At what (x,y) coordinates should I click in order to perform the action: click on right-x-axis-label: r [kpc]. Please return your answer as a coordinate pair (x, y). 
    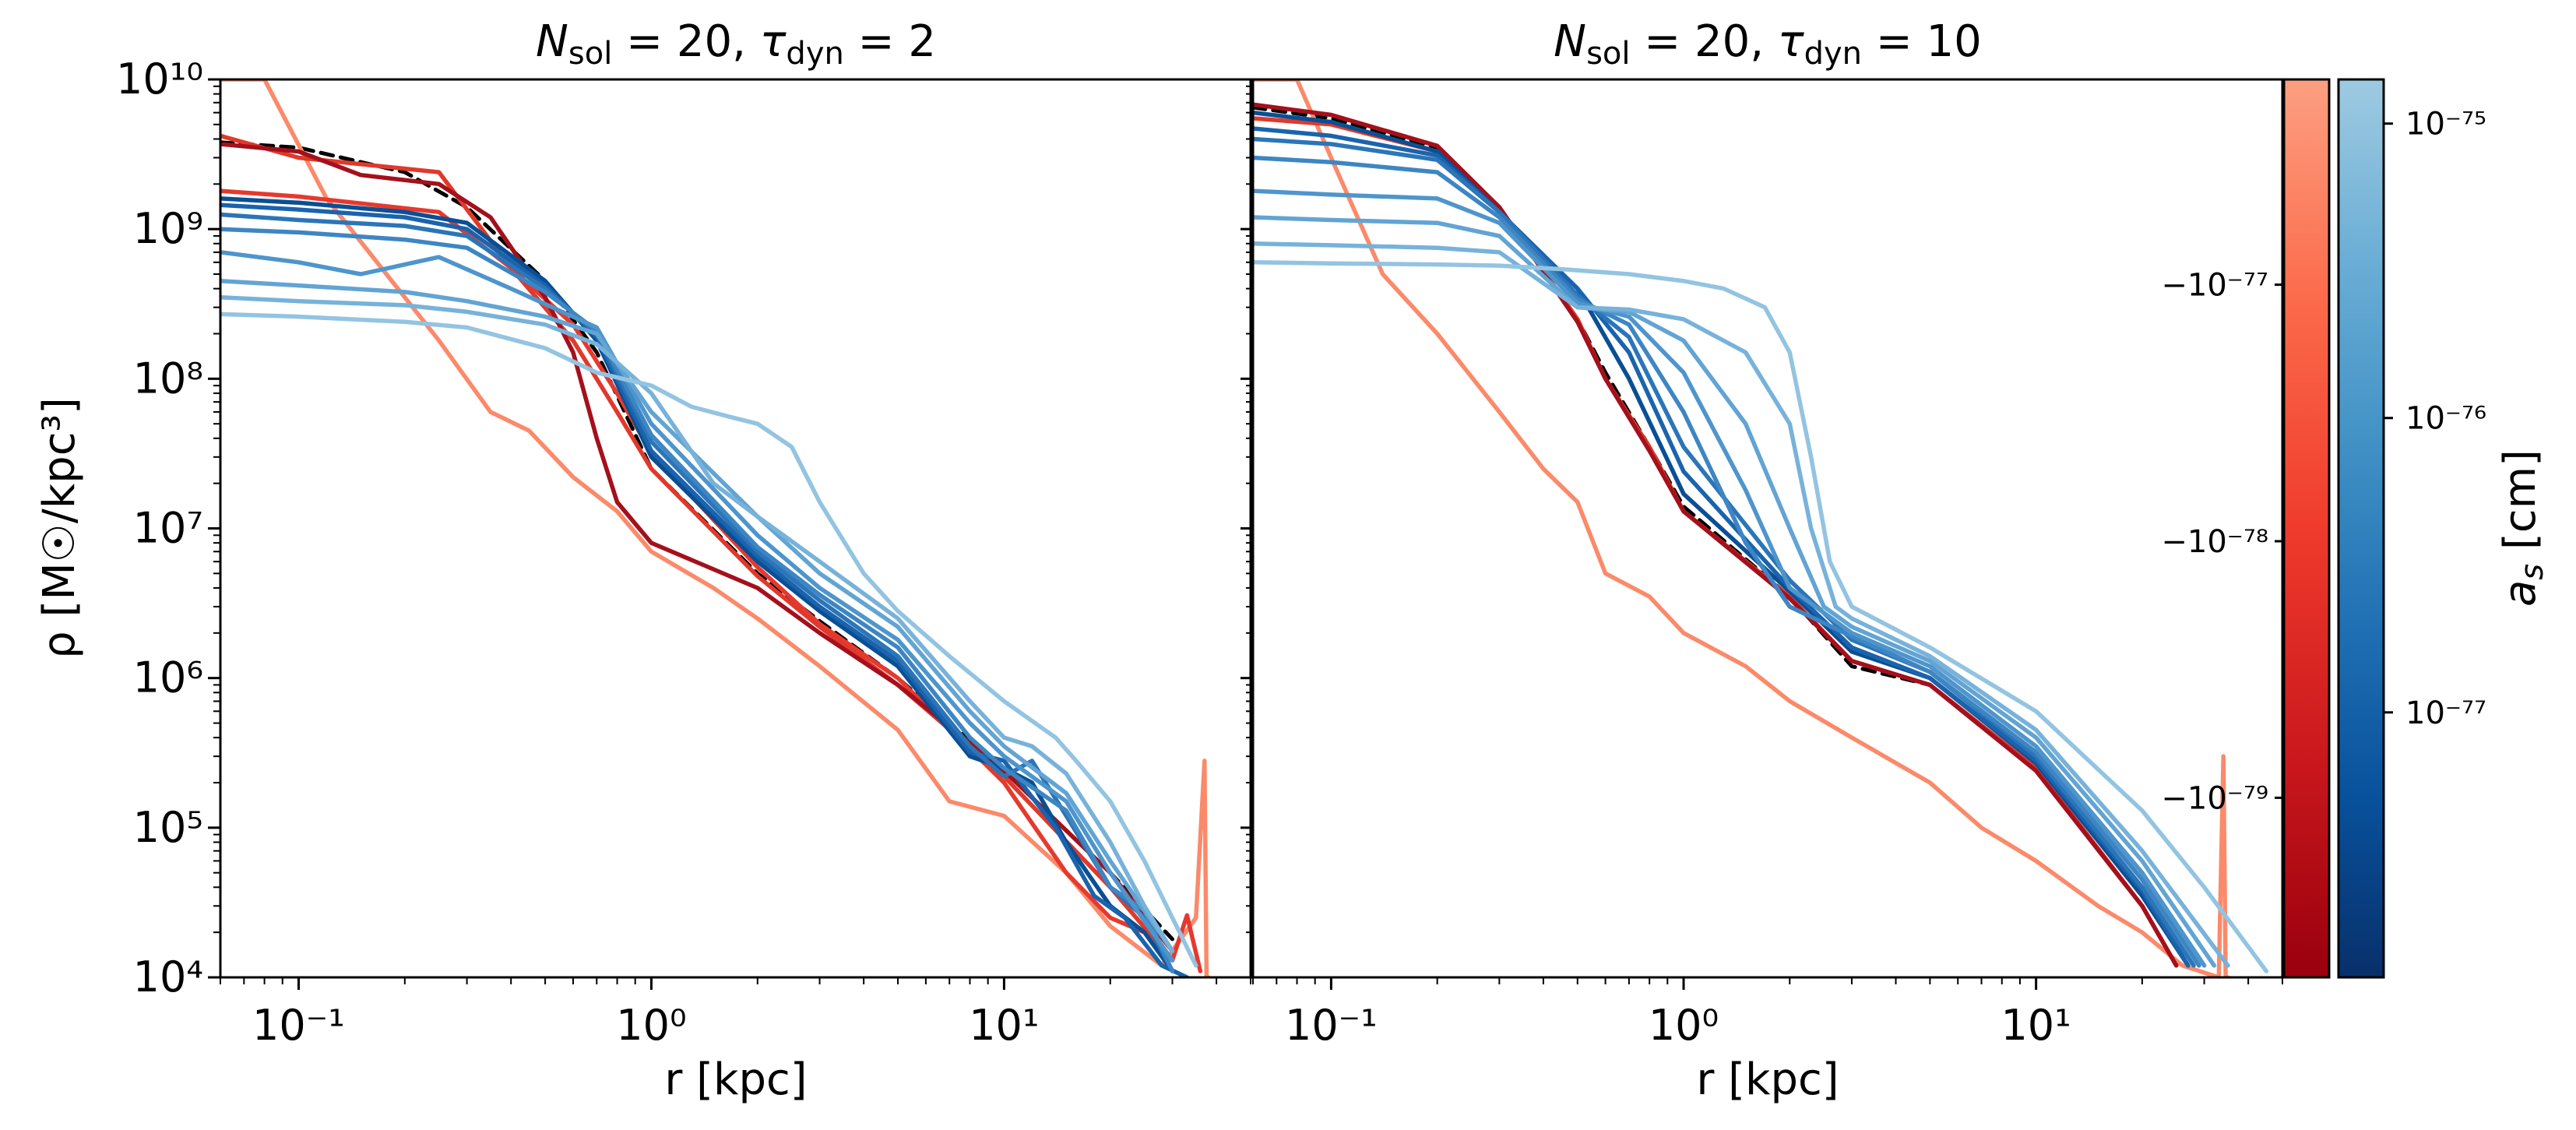
    Looking at the image, I should click on (1767, 1079).